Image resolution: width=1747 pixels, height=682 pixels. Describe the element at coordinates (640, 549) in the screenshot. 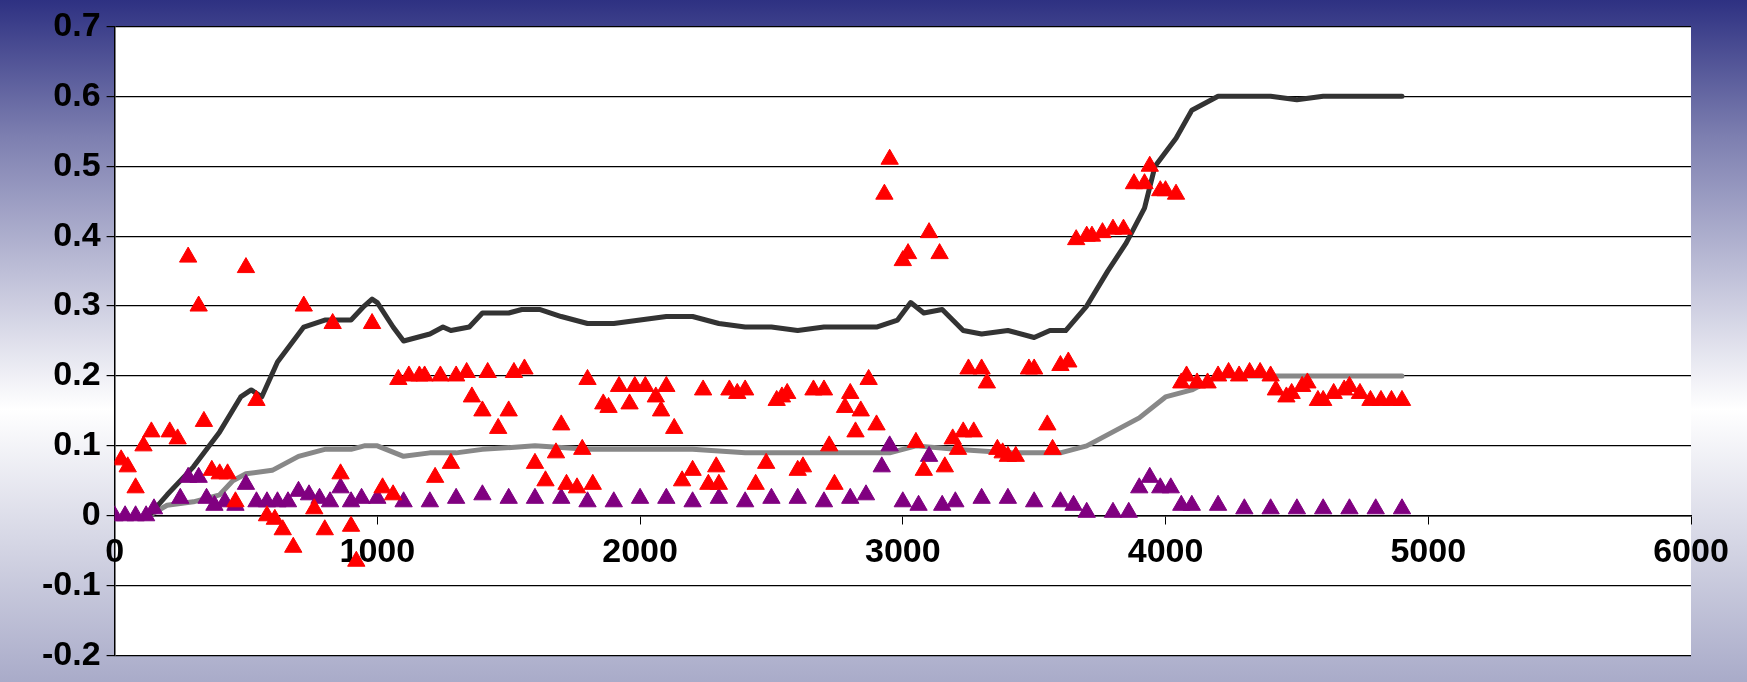

I see `x-tick-label: 2000` at that location.